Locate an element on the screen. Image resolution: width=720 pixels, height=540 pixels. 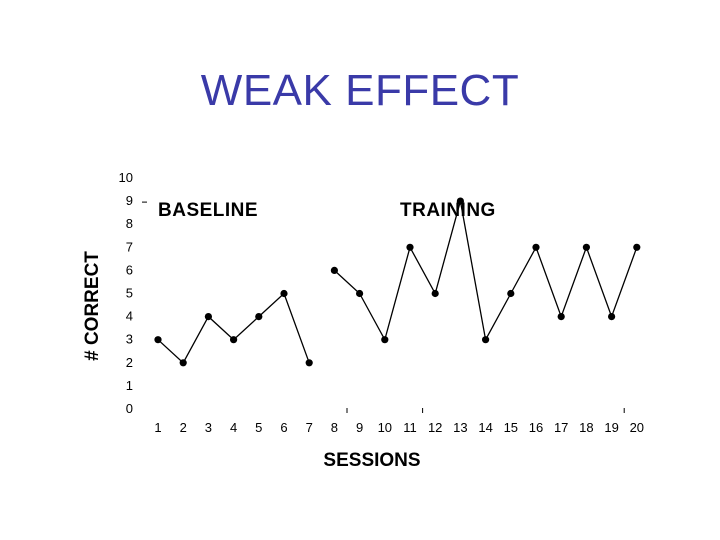
x-tick-label: 18 is located at coordinates (586, 427).